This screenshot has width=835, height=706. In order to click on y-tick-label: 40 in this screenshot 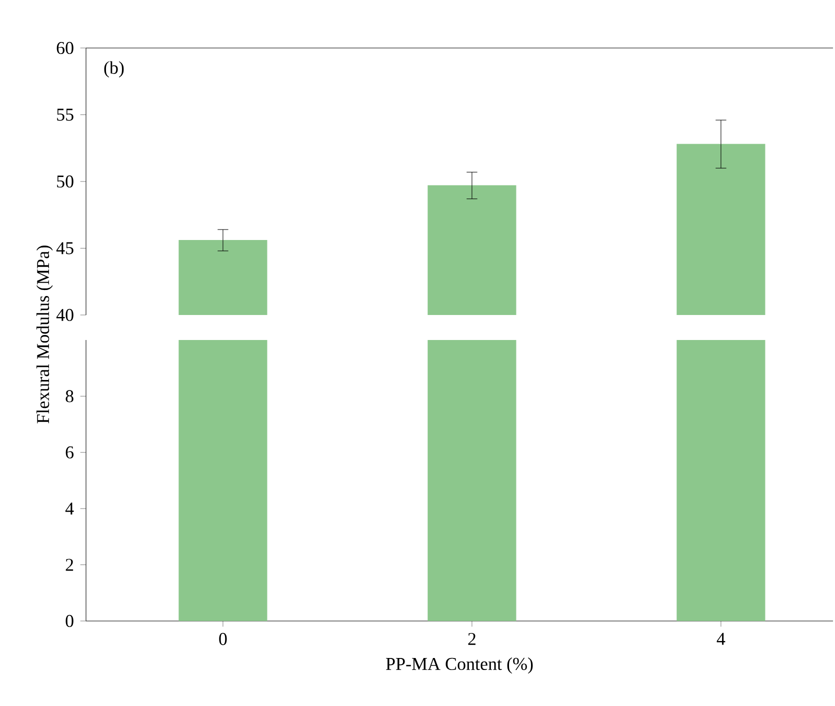, I will do `click(65, 315)`.